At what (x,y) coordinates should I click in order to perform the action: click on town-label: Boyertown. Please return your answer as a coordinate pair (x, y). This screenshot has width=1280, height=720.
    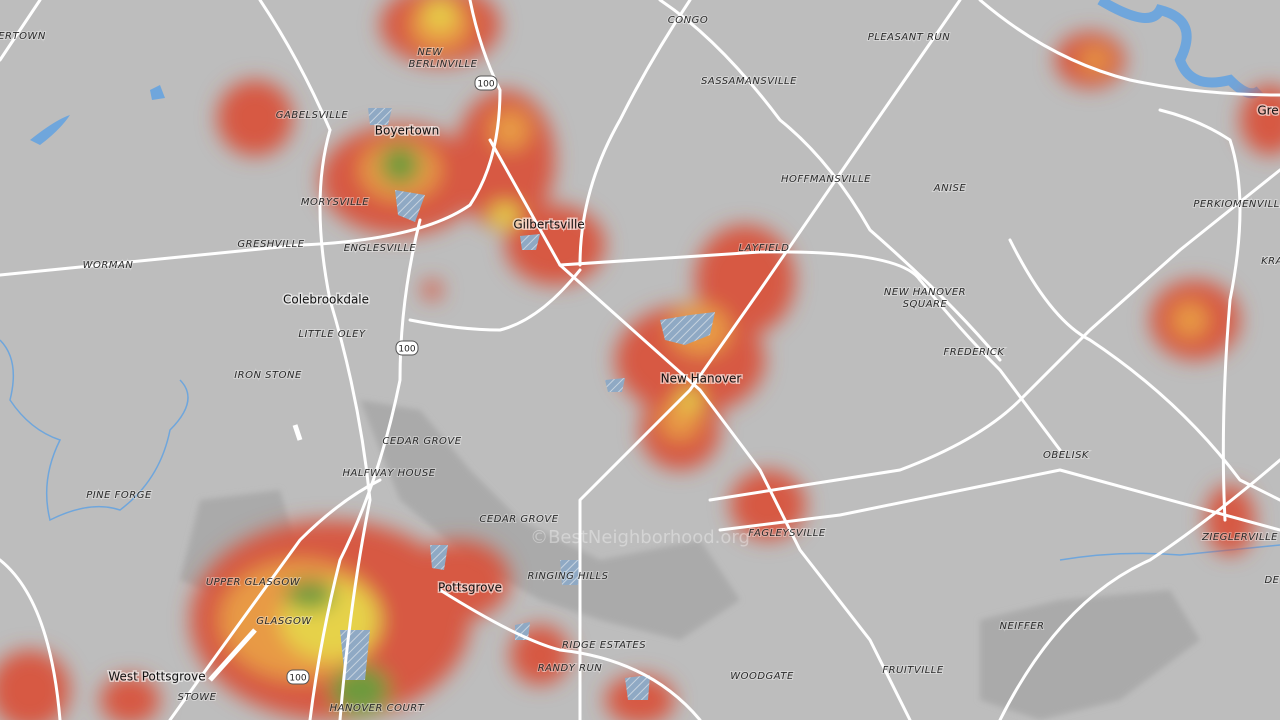
    Looking at the image, I should click on (407, 131).